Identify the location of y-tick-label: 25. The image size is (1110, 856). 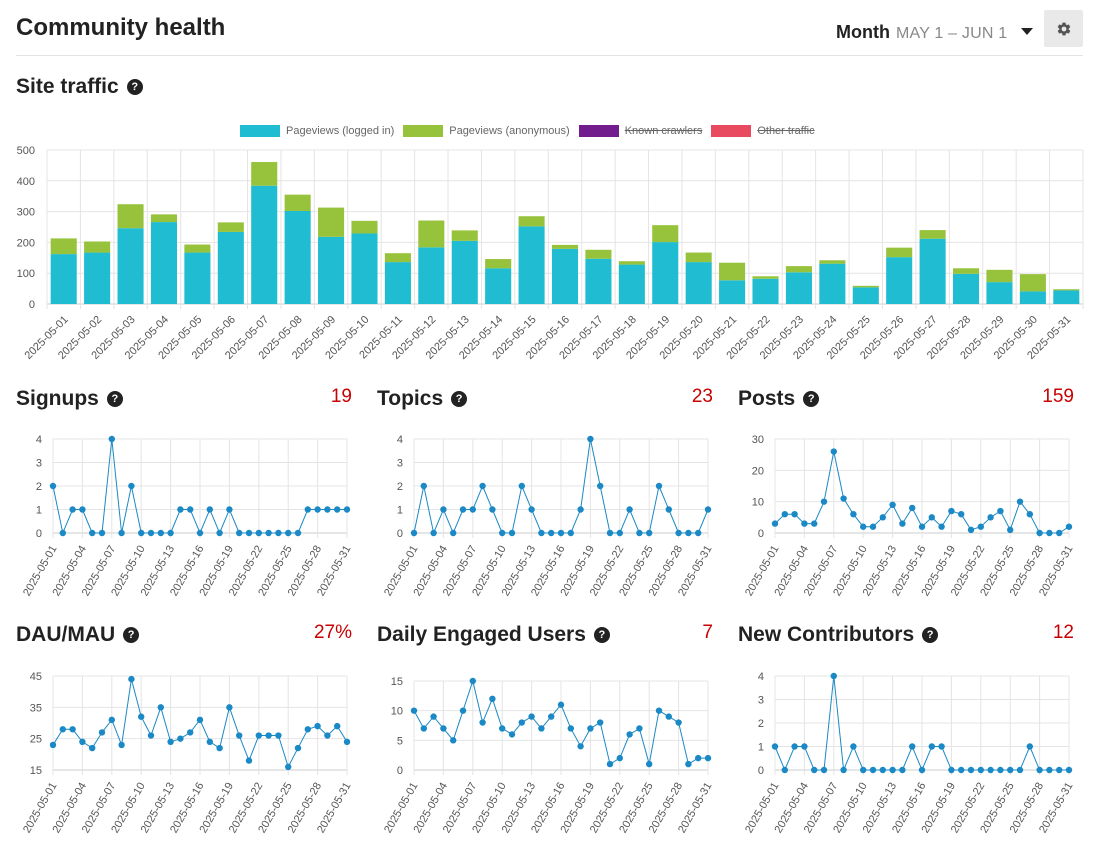
(36, 740).